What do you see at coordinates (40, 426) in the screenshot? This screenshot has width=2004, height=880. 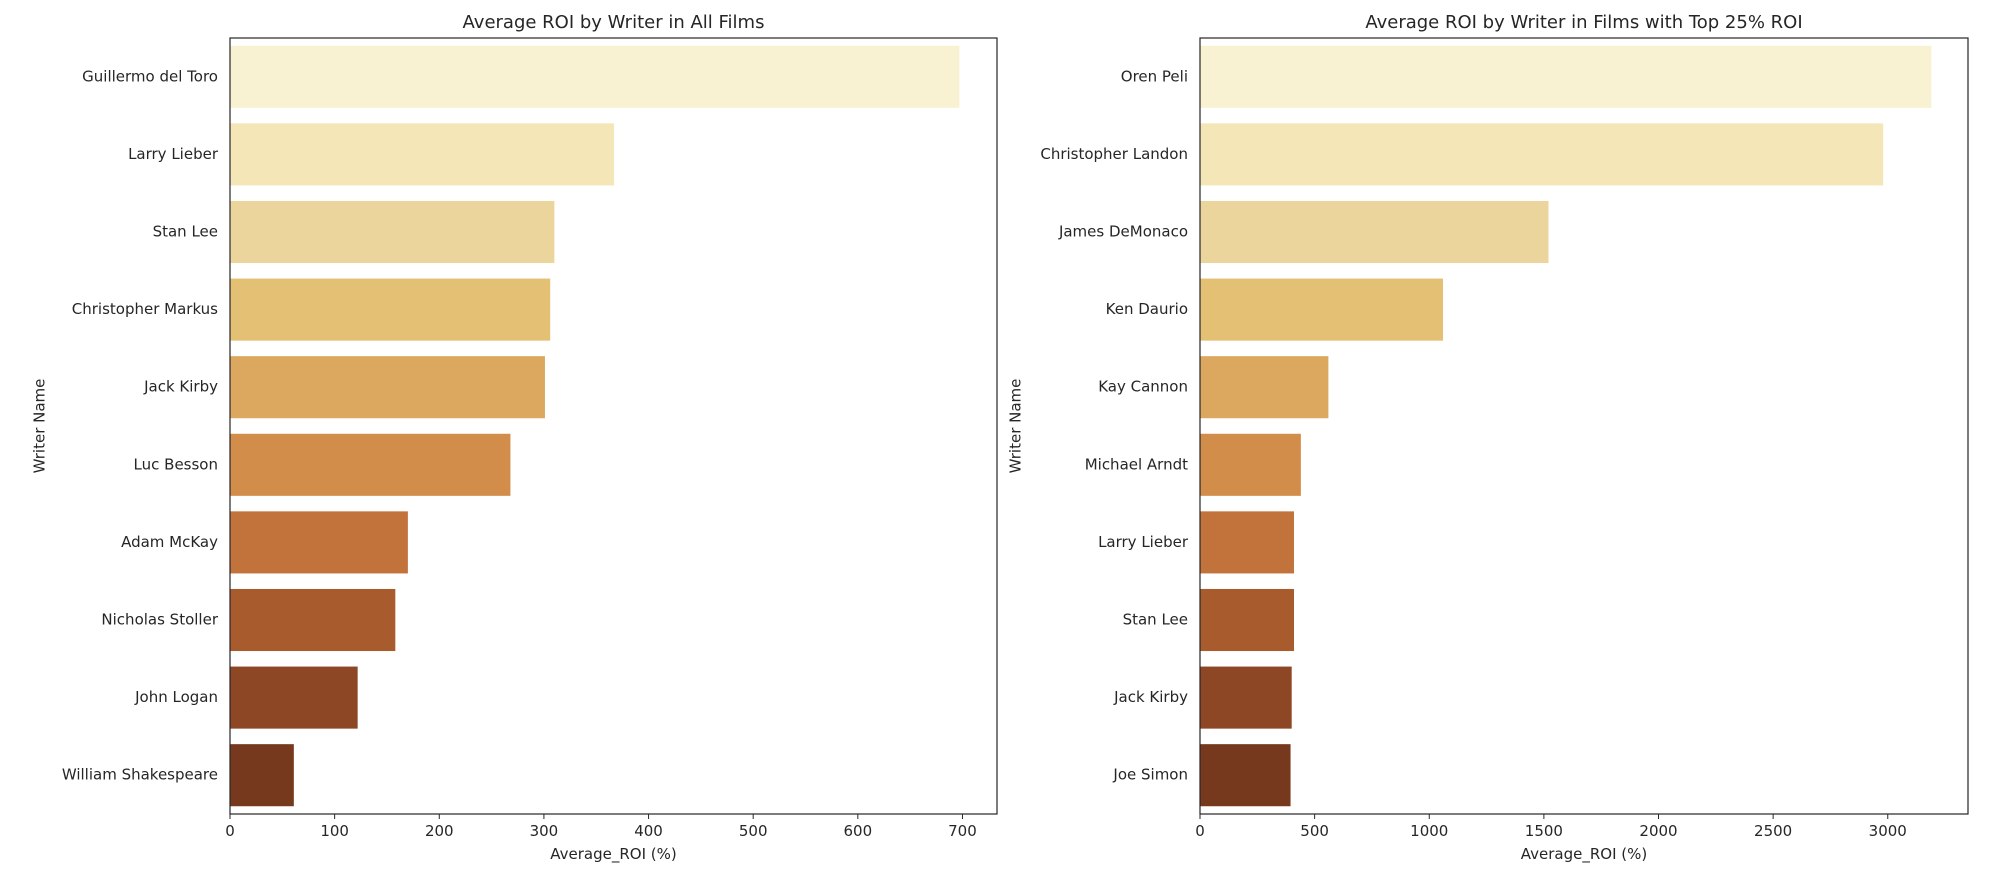 I see `chart1-y-axis-label: Writer Name` at bounding box center [40, 426].